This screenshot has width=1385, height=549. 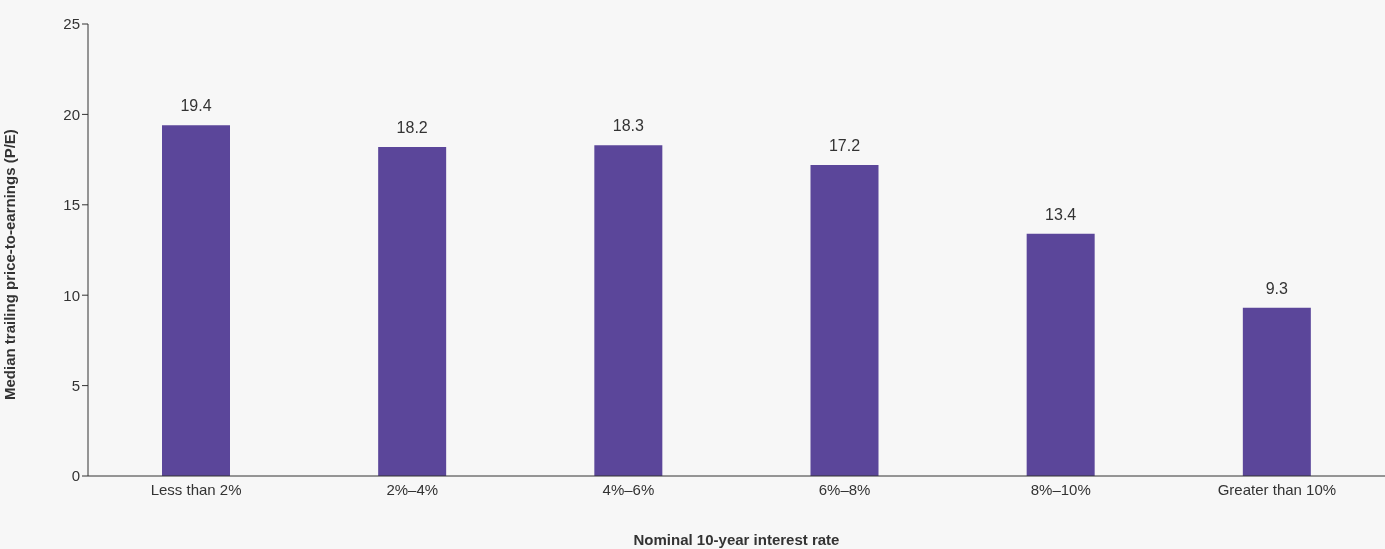 I want to click on y-tick-label: 0, so click(x=75, y=476).